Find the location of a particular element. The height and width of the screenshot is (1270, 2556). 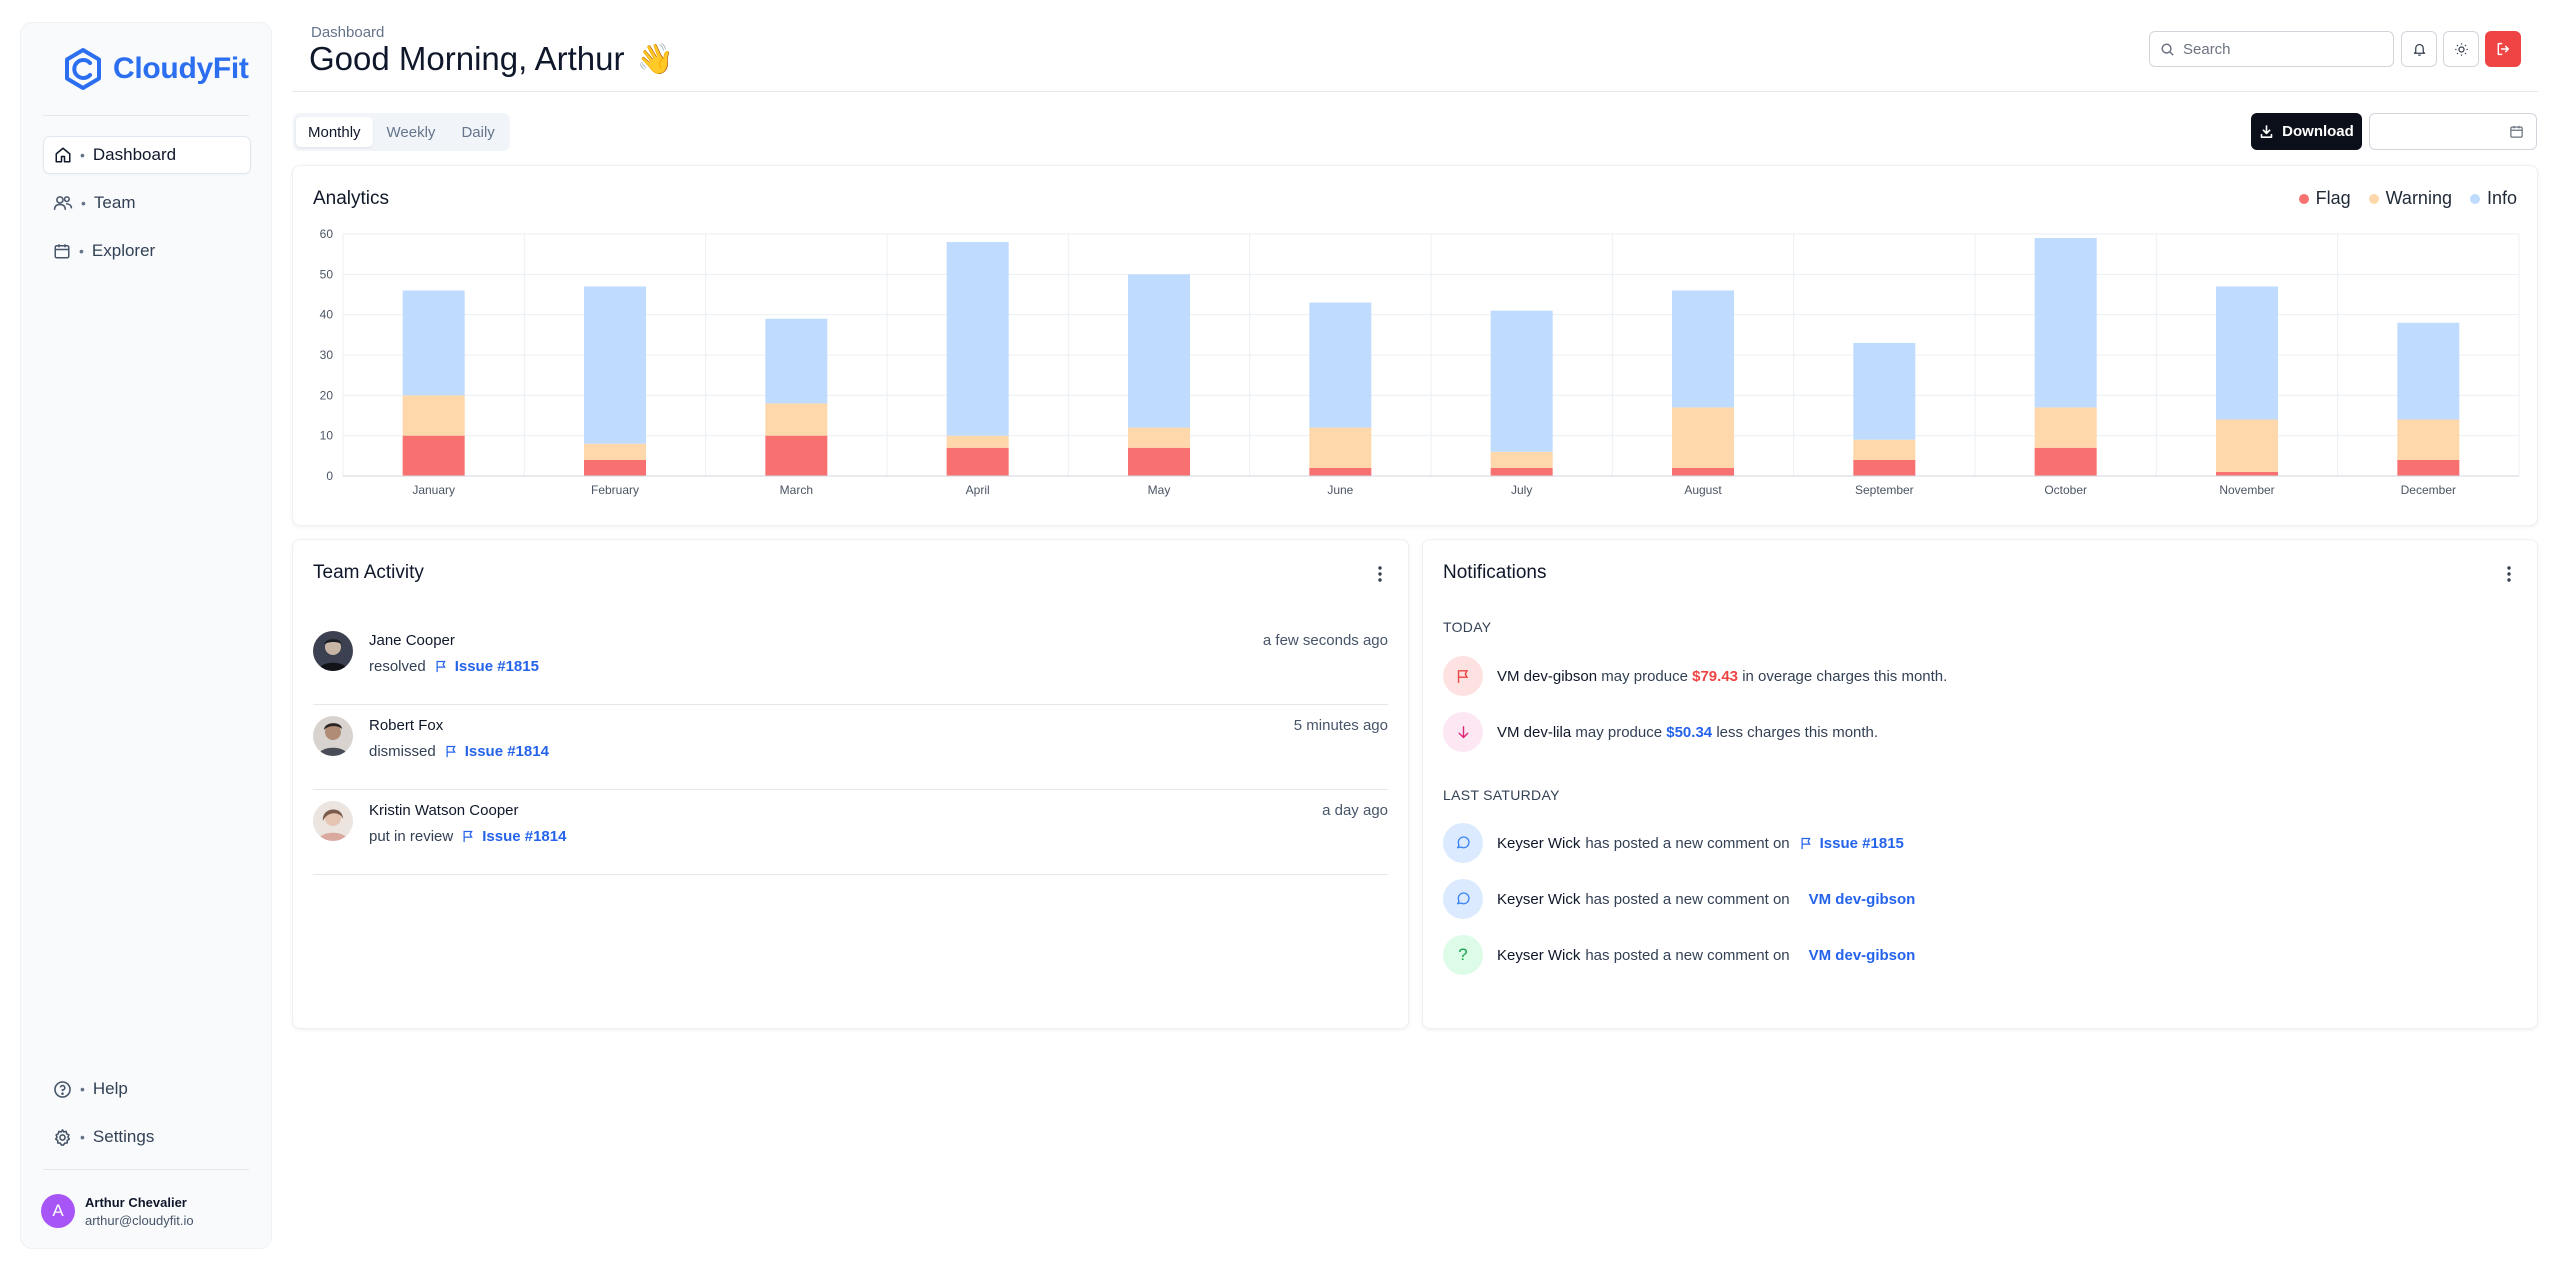

sidebar-item-dashboard: • Dashboard is located at coordinates (147, 155).